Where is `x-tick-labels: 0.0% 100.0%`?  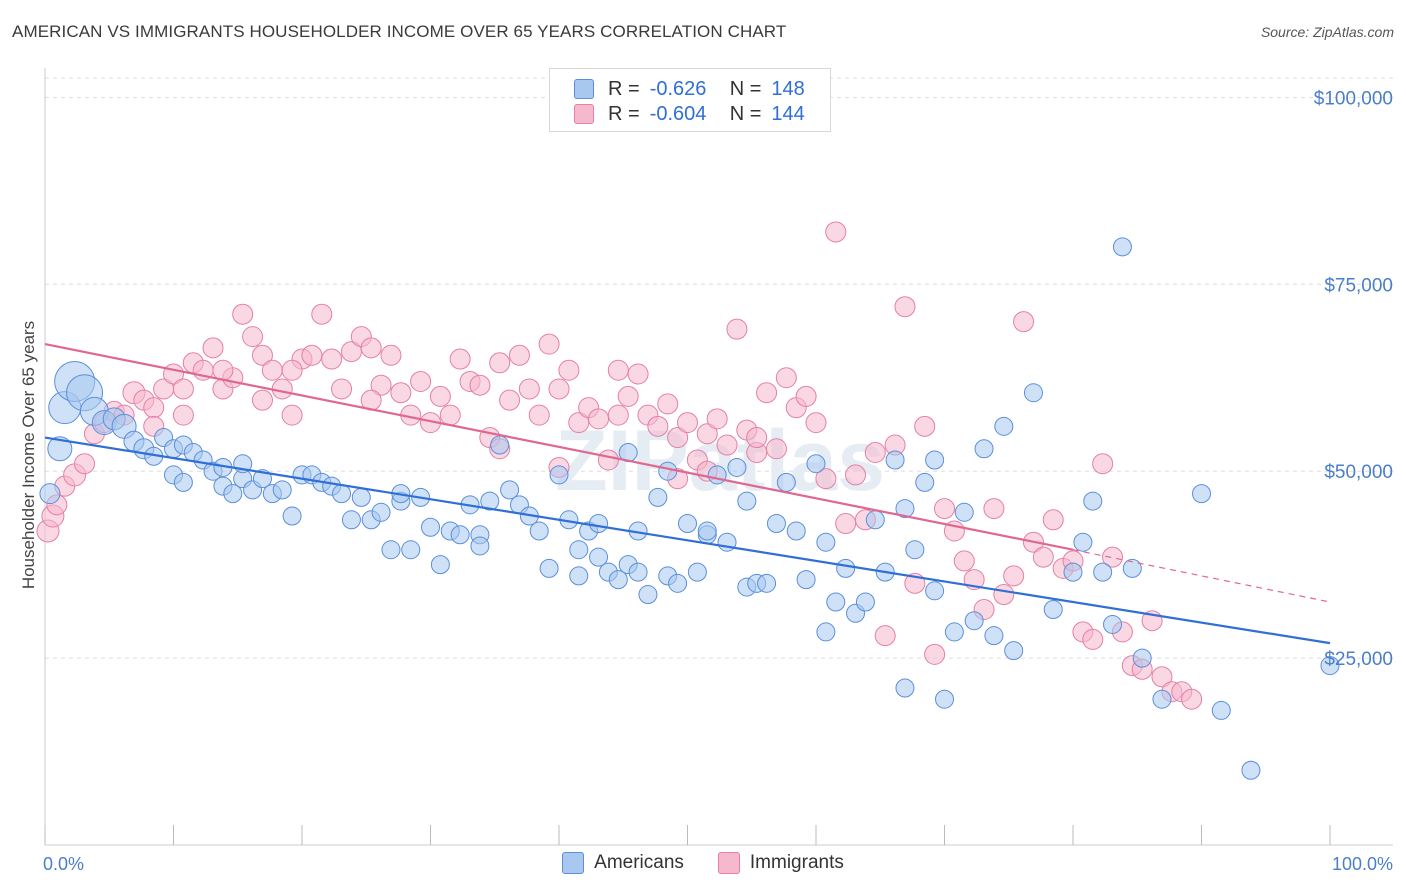 x-tick-labels: 0.0% 100.0% is located at coordinates (718, 864).